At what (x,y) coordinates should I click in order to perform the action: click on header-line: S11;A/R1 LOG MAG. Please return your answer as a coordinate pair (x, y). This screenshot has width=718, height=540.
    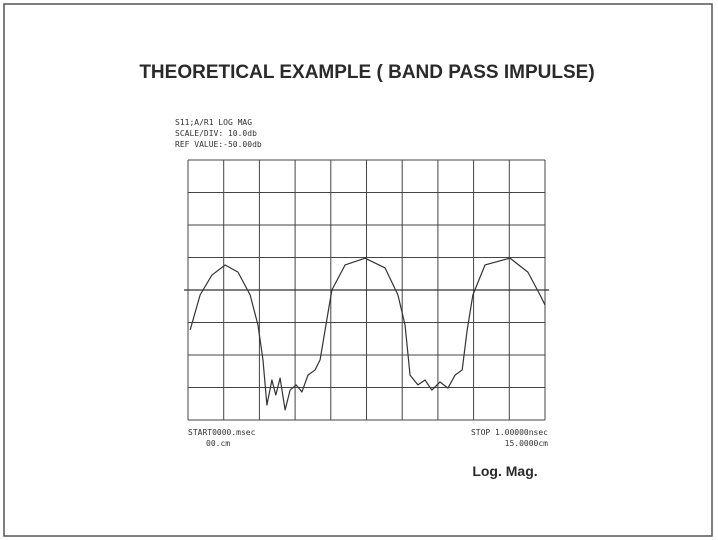
    Looking at the image, I should click on (213, 122).